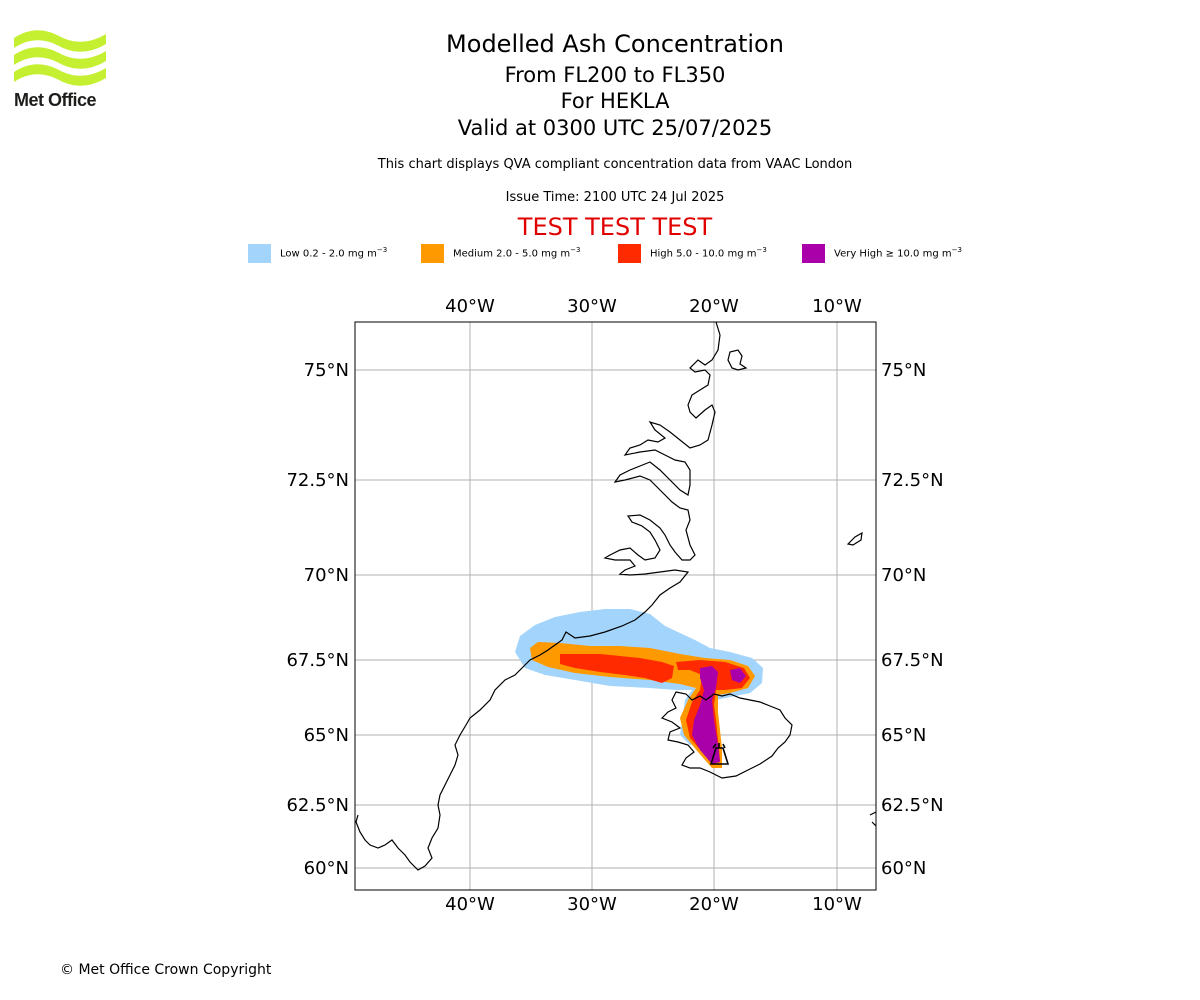  What do you see at coordinates (719, 754) in the screenshot?
I see `volcano-triangle-icon` at bounding box center [719, 754].